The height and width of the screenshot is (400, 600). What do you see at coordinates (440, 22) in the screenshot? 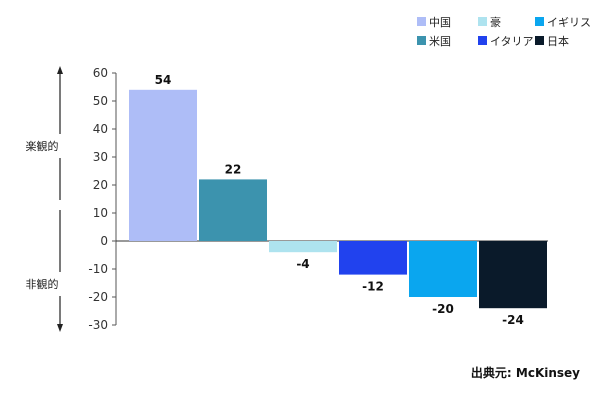
I see `legend-label: 中国` at bounding box center [440, 22].